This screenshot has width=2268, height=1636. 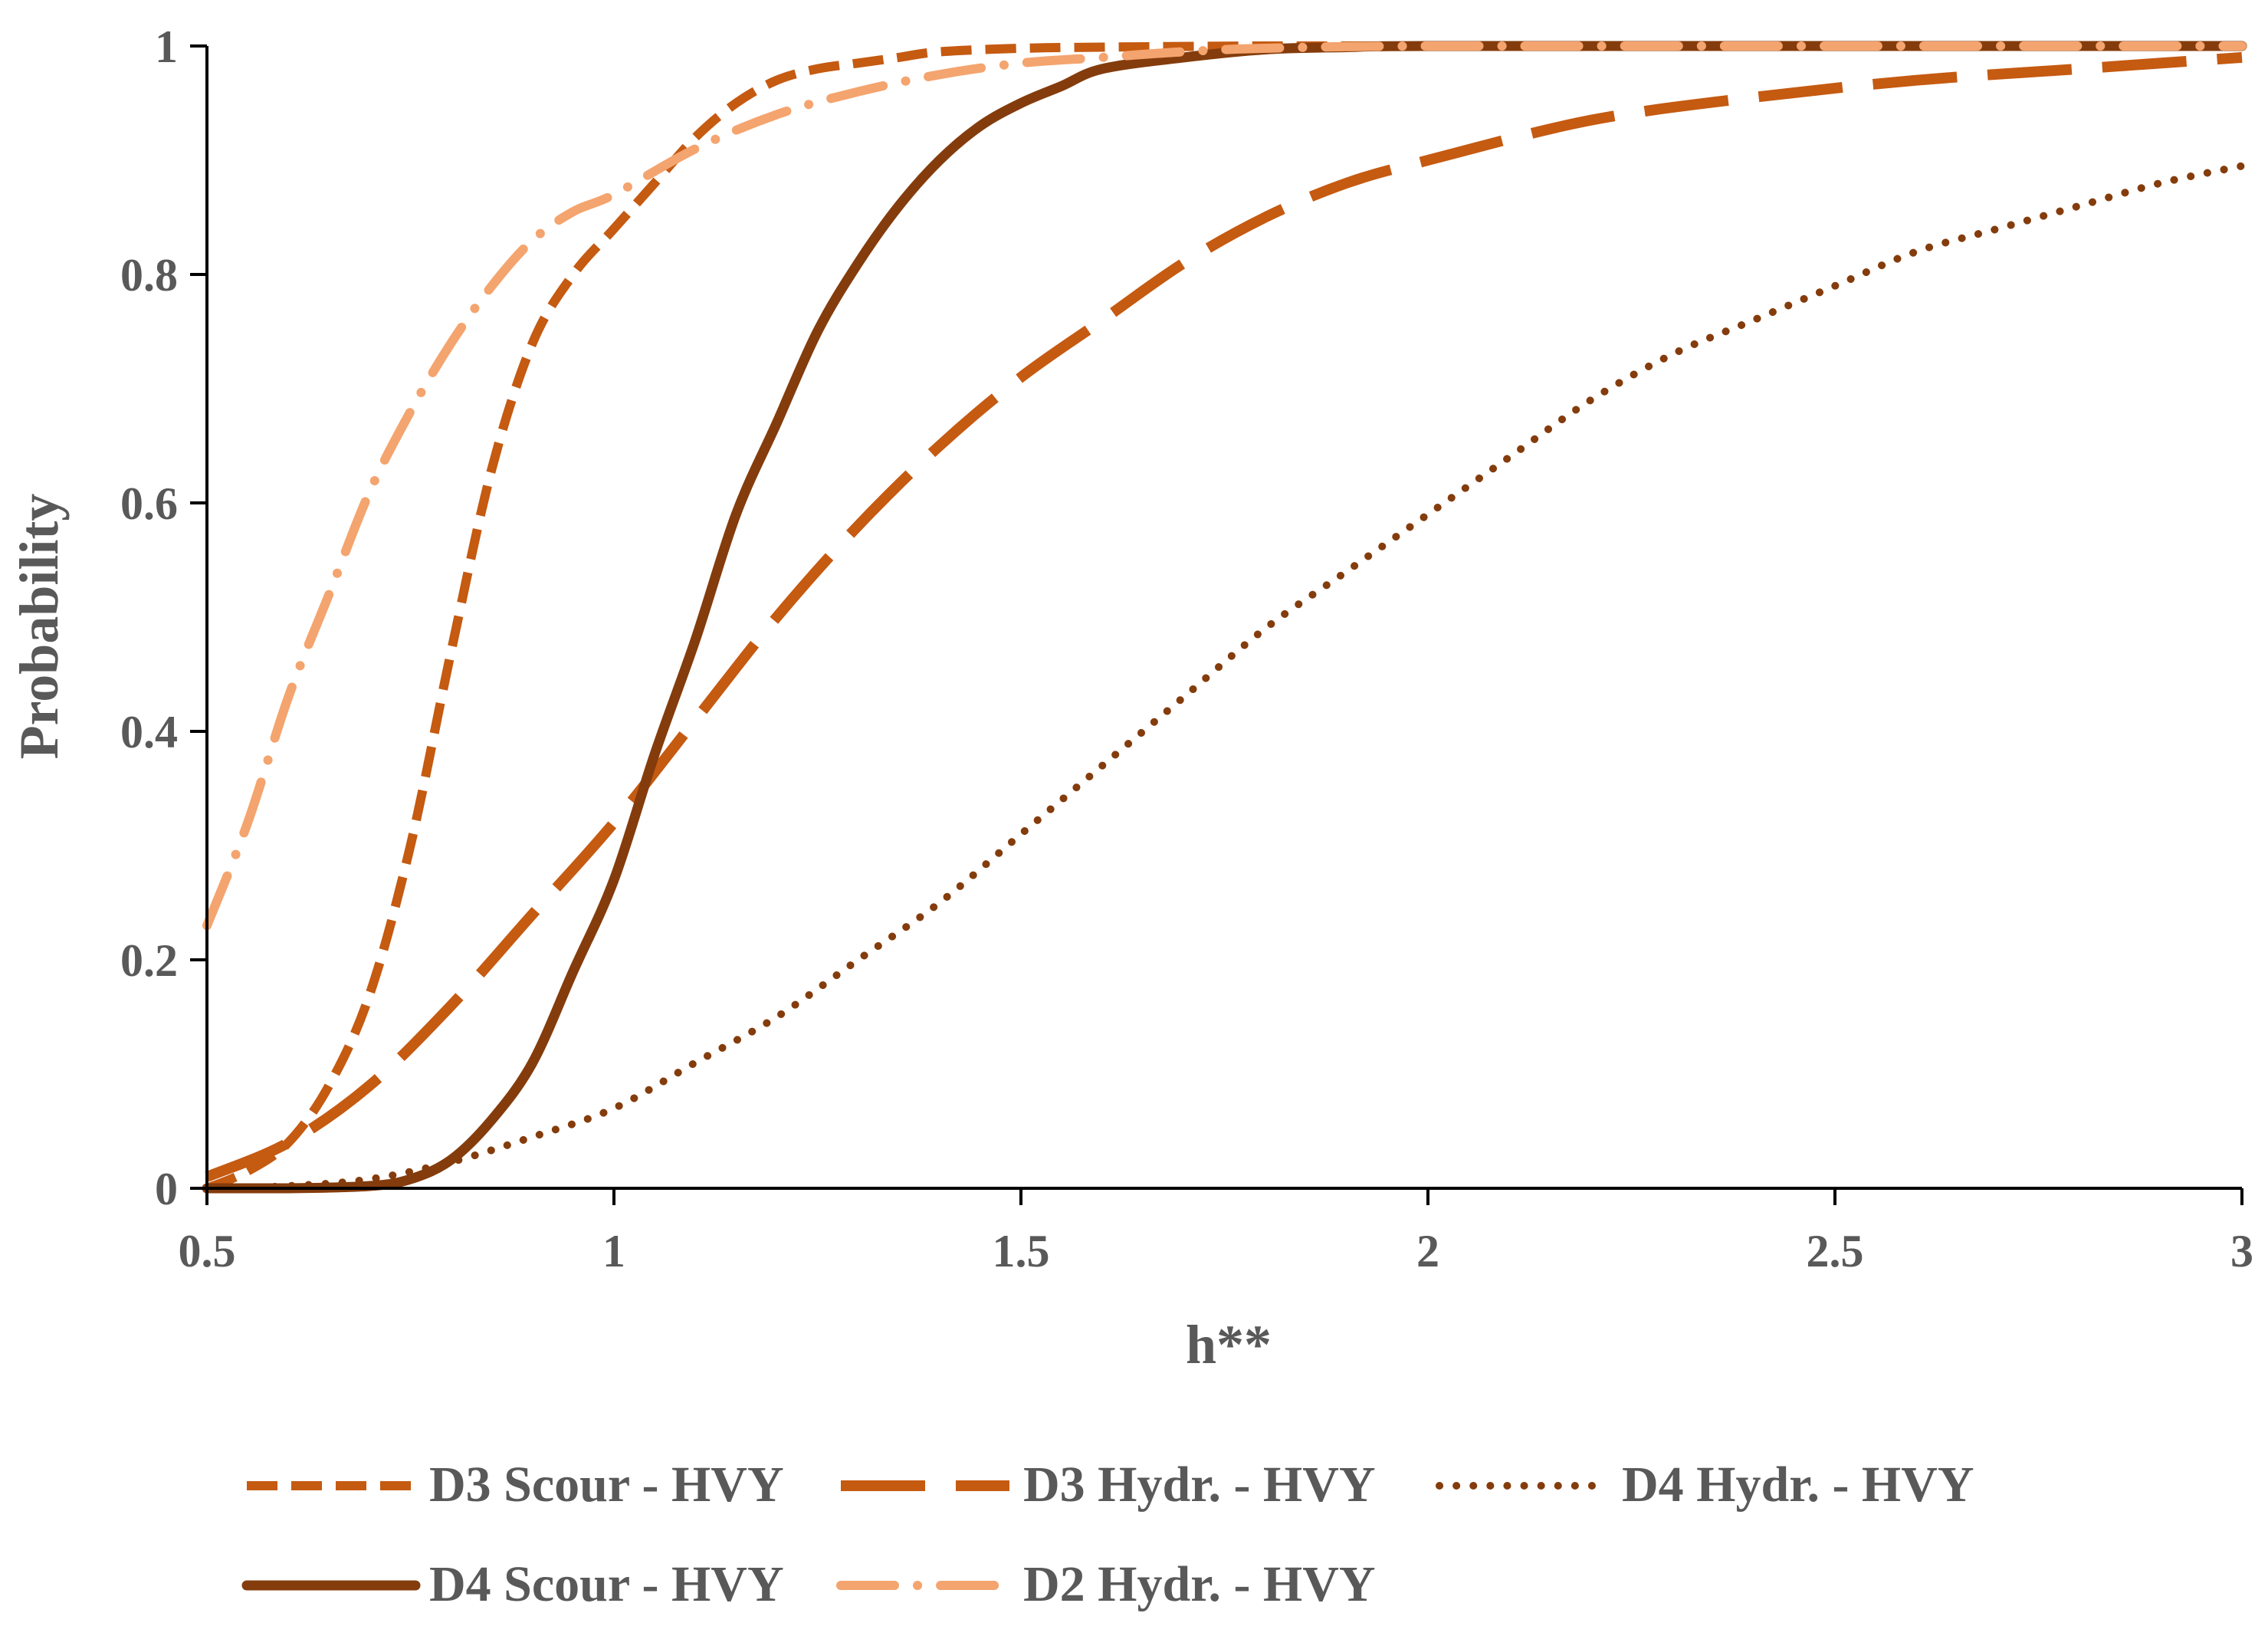 I want to click on x-tick-label: 3, so click(x=2241, y=1251).